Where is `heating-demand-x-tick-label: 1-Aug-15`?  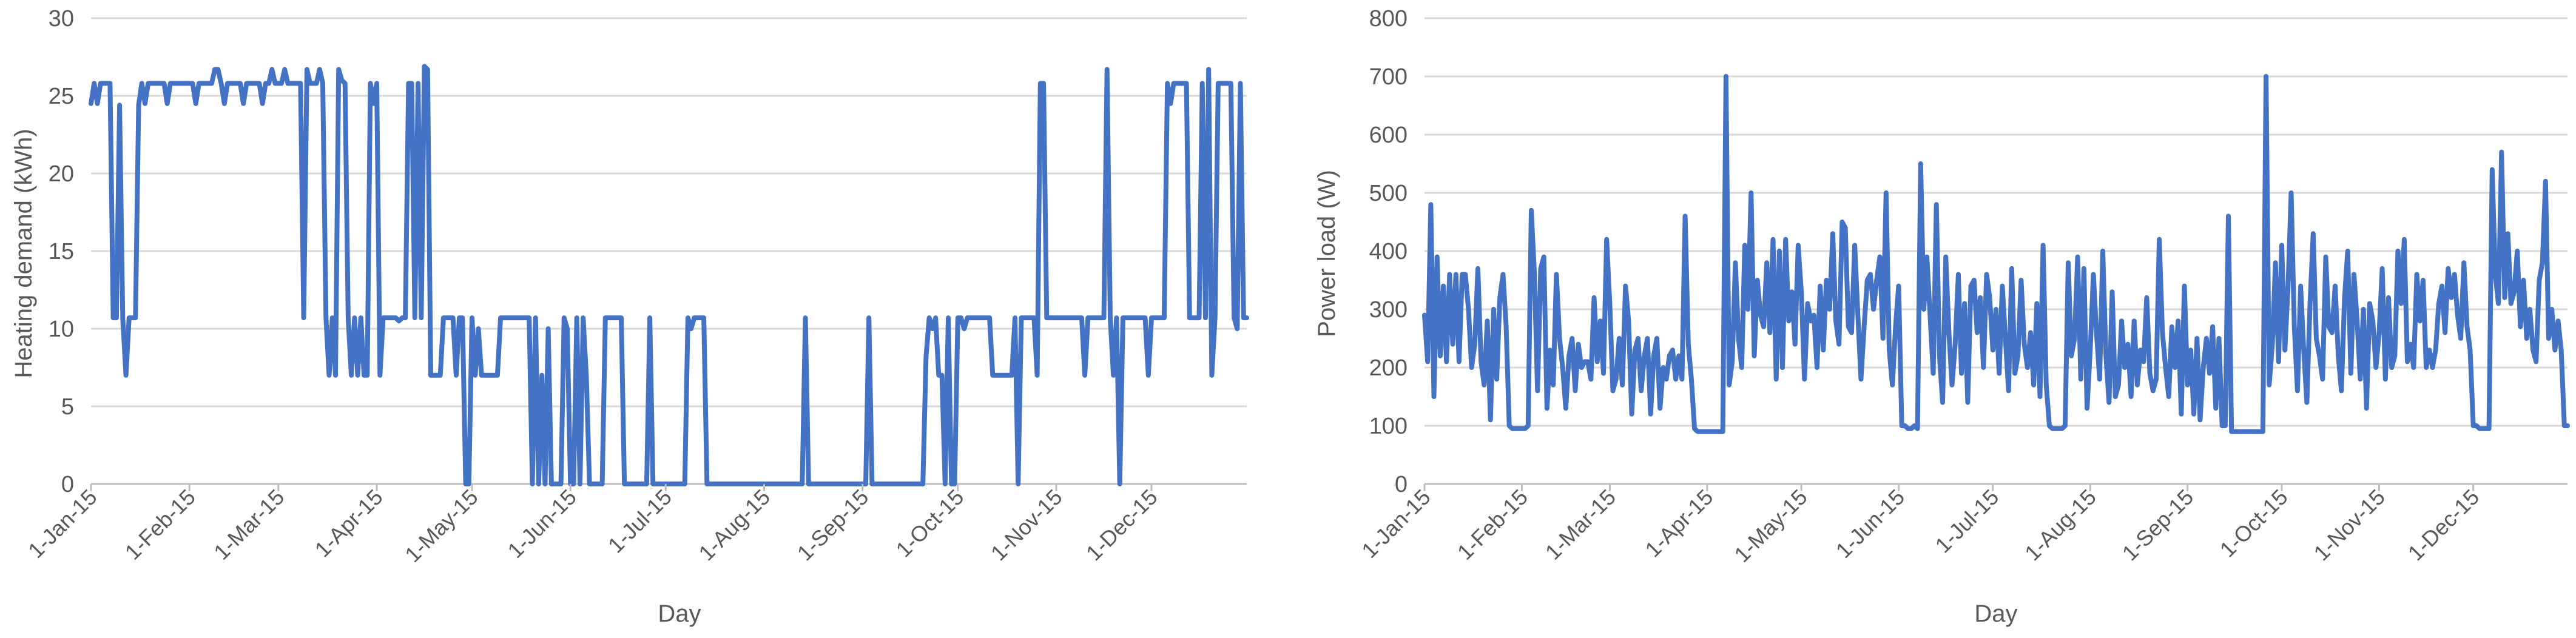 heating-demand-x-tick-label: 1-Aug-15 is located at coordinates (734, 525).